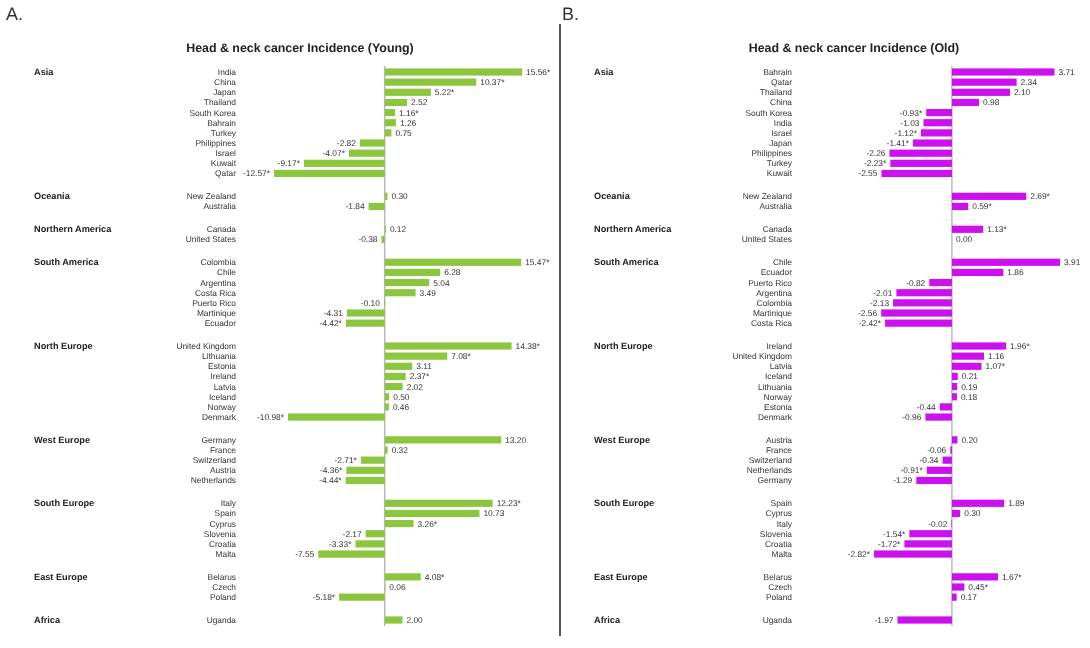 This screenshot has width=1090, height=648. I want to click on text: A., so click(15, 14).